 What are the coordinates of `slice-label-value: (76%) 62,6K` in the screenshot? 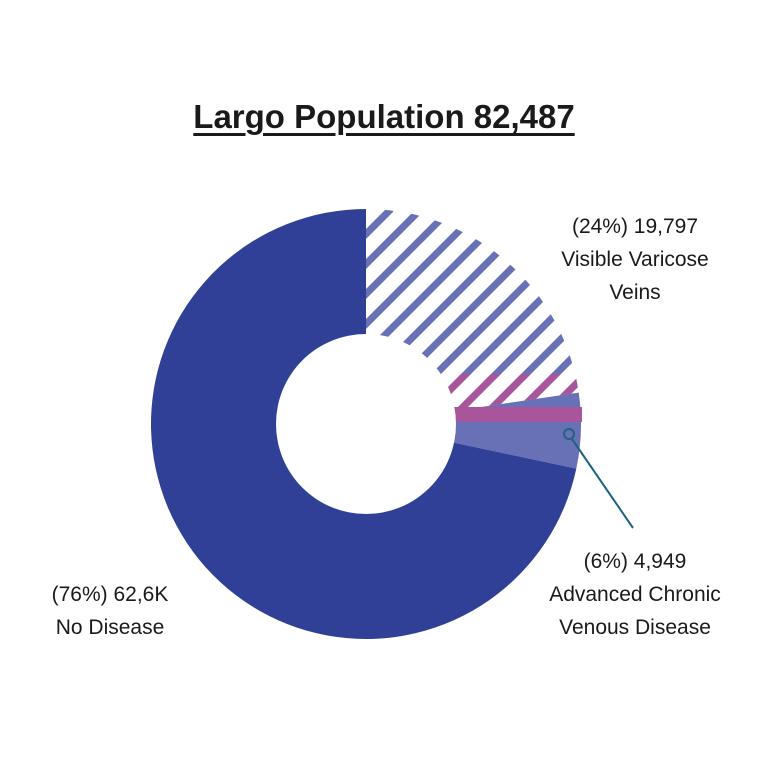 It's located at (110, 594).